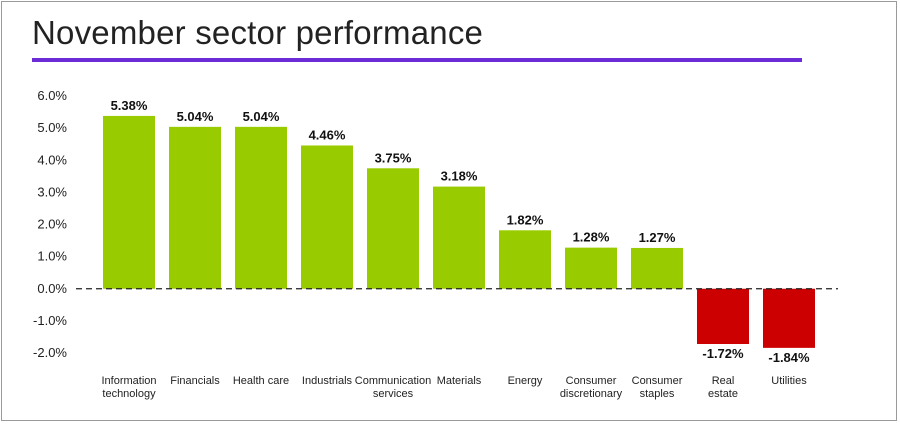  What do you see at coordinates (129, 394) in the screenshot?
I see `category-label: technology` at bounding box center [129, 394].